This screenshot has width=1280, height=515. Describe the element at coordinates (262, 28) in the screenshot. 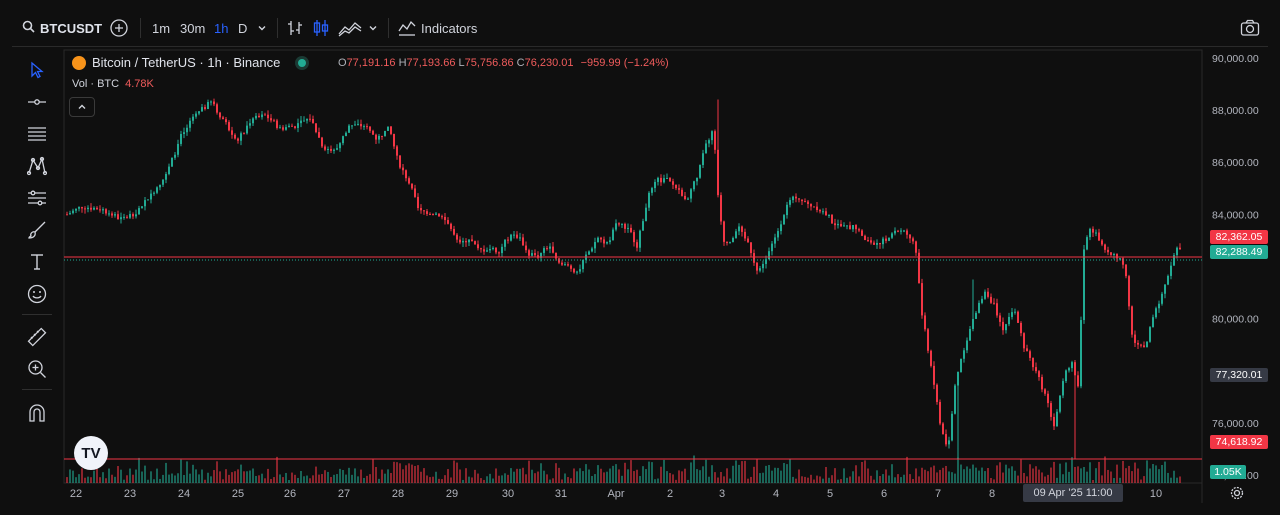

I see `interval-dropdown` at that location.